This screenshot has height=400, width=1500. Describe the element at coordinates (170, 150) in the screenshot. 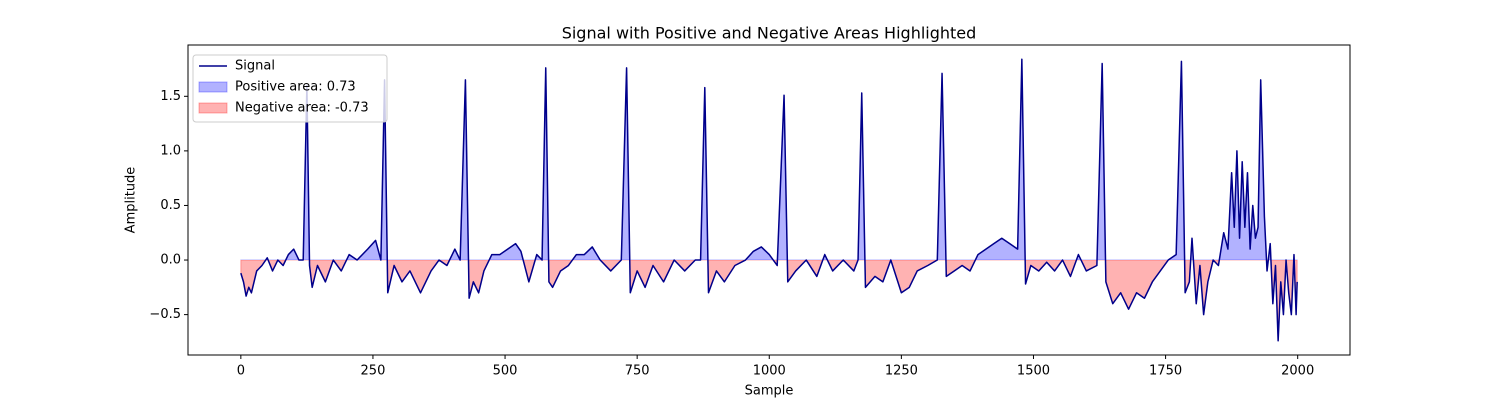

I see `y-tick-label: 1.0` at that location.